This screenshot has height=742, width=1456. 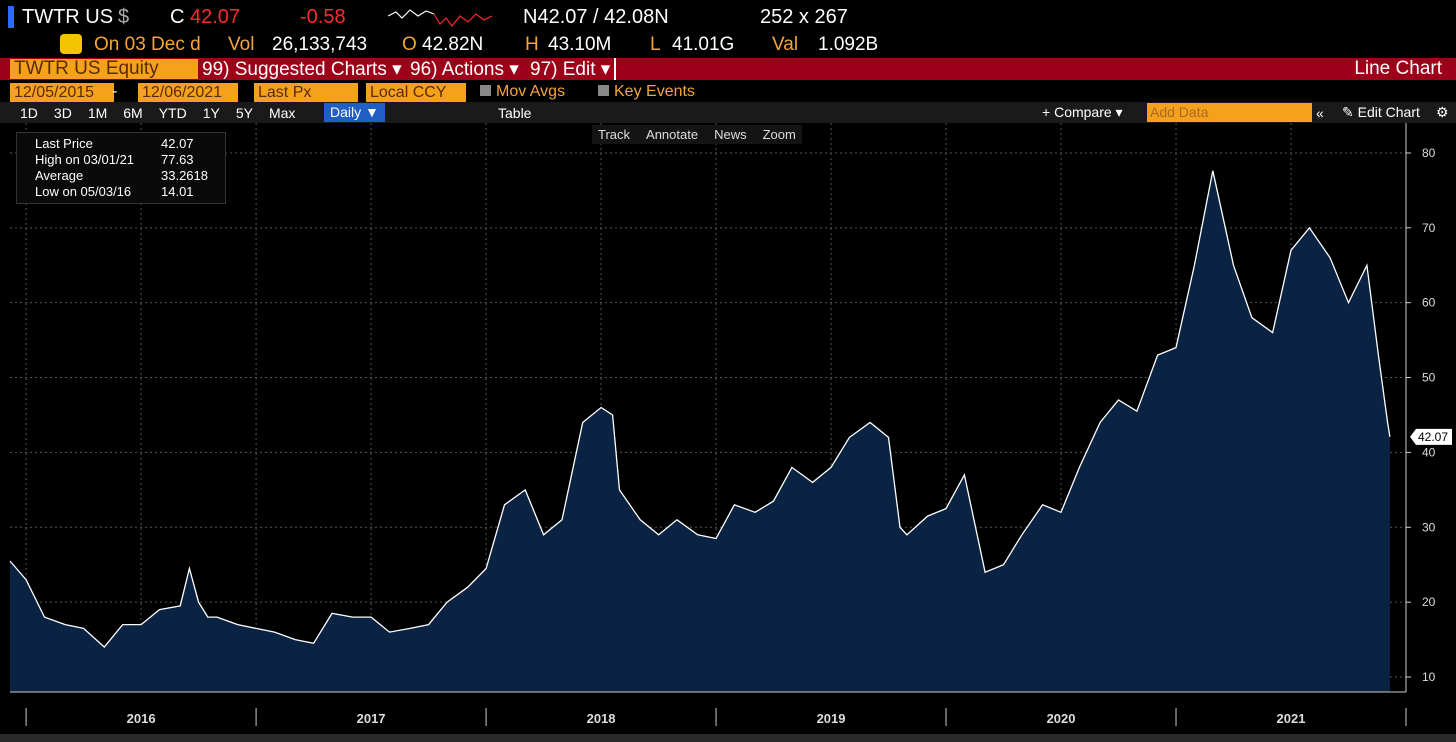 I want to click on menu-item: 96) Actions ▾, so click(x=464, y=69).